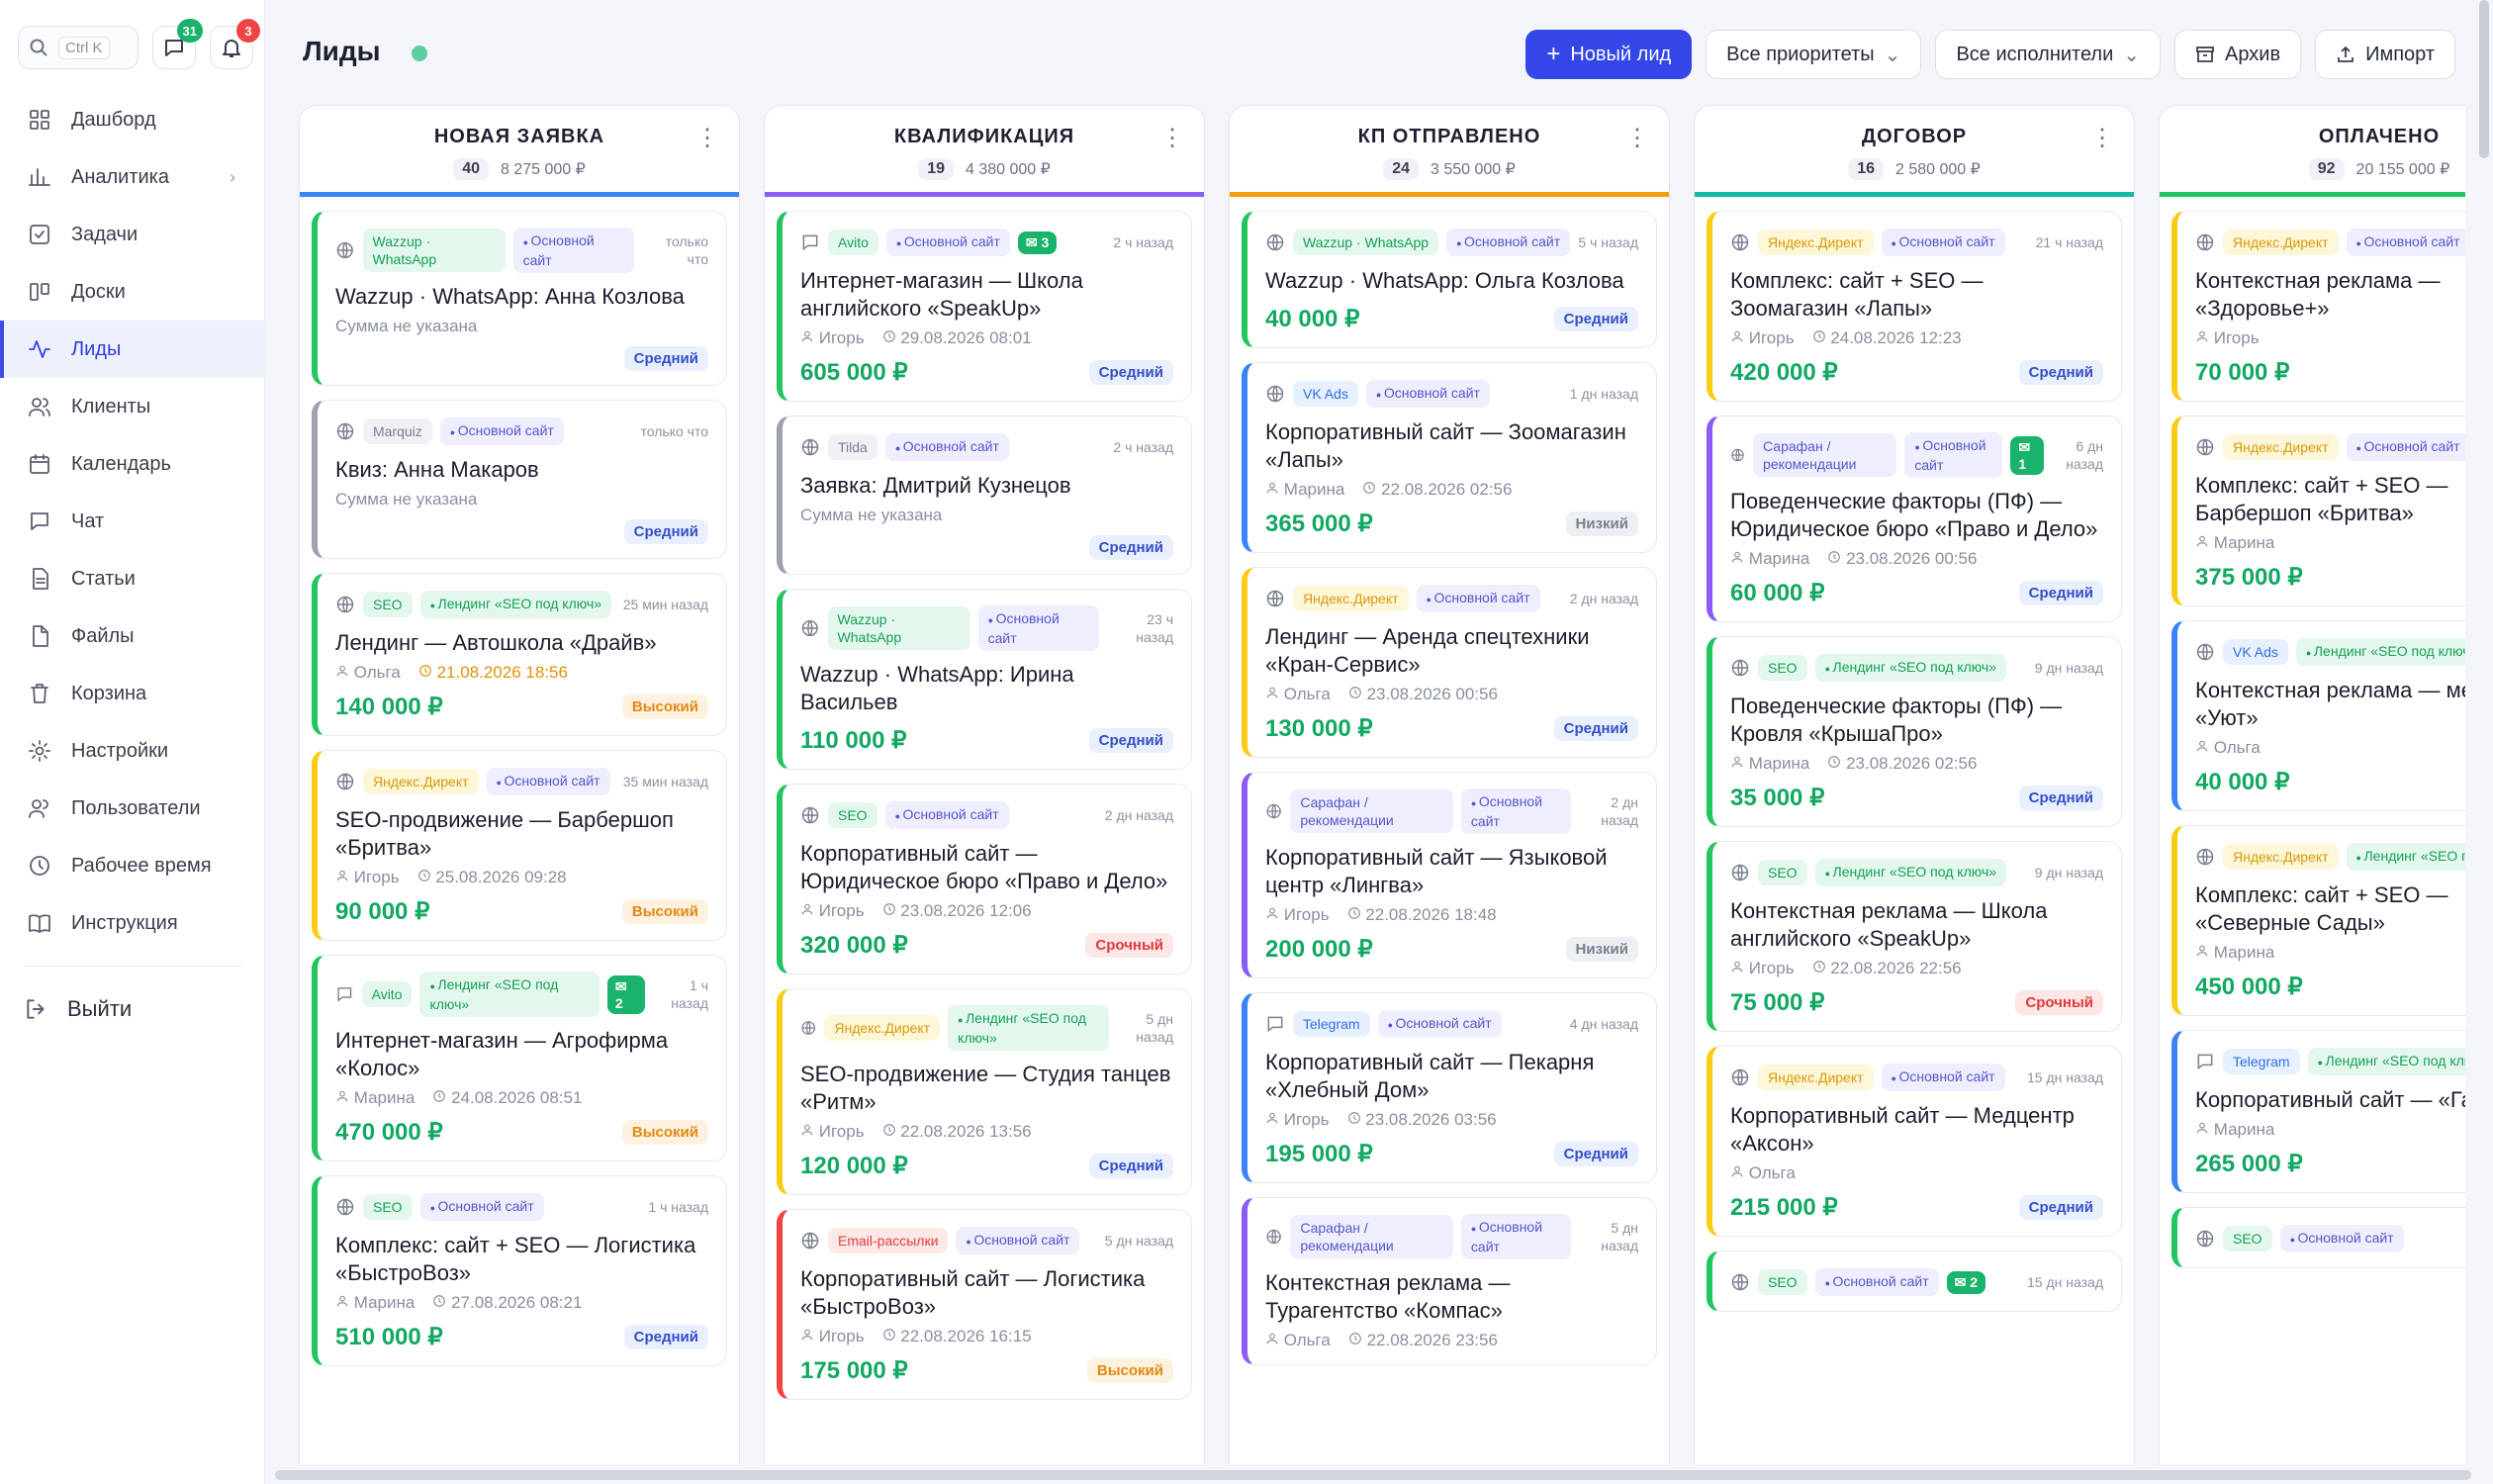 The image size is (2493, 1484). What do you see at coordinates (132, 292) in the screenshot?
I see `sidebar-item-boards: Доски` at bounding box center [132, 292].